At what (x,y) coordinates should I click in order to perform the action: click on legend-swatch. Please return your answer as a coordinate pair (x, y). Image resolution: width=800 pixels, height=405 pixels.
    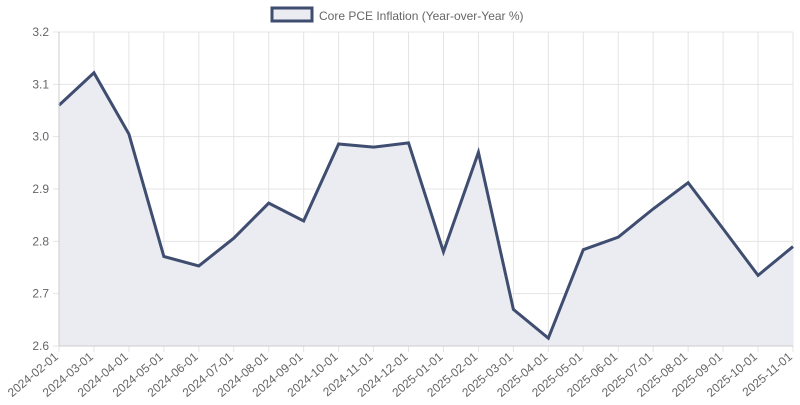
    Looking at the image, I should click on (292, 14).